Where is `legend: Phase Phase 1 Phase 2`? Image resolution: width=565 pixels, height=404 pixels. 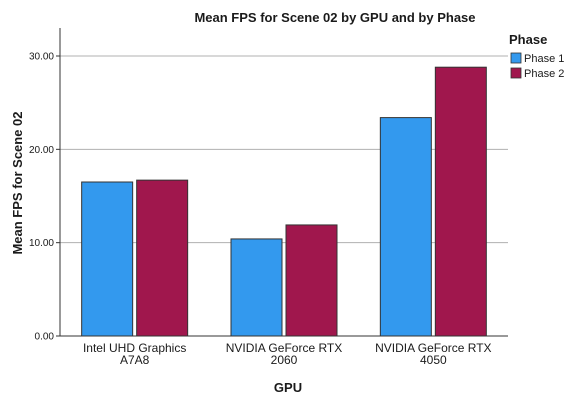
legend: Phase Phase 1 Phase 2 is located at coordinates (536, 56).